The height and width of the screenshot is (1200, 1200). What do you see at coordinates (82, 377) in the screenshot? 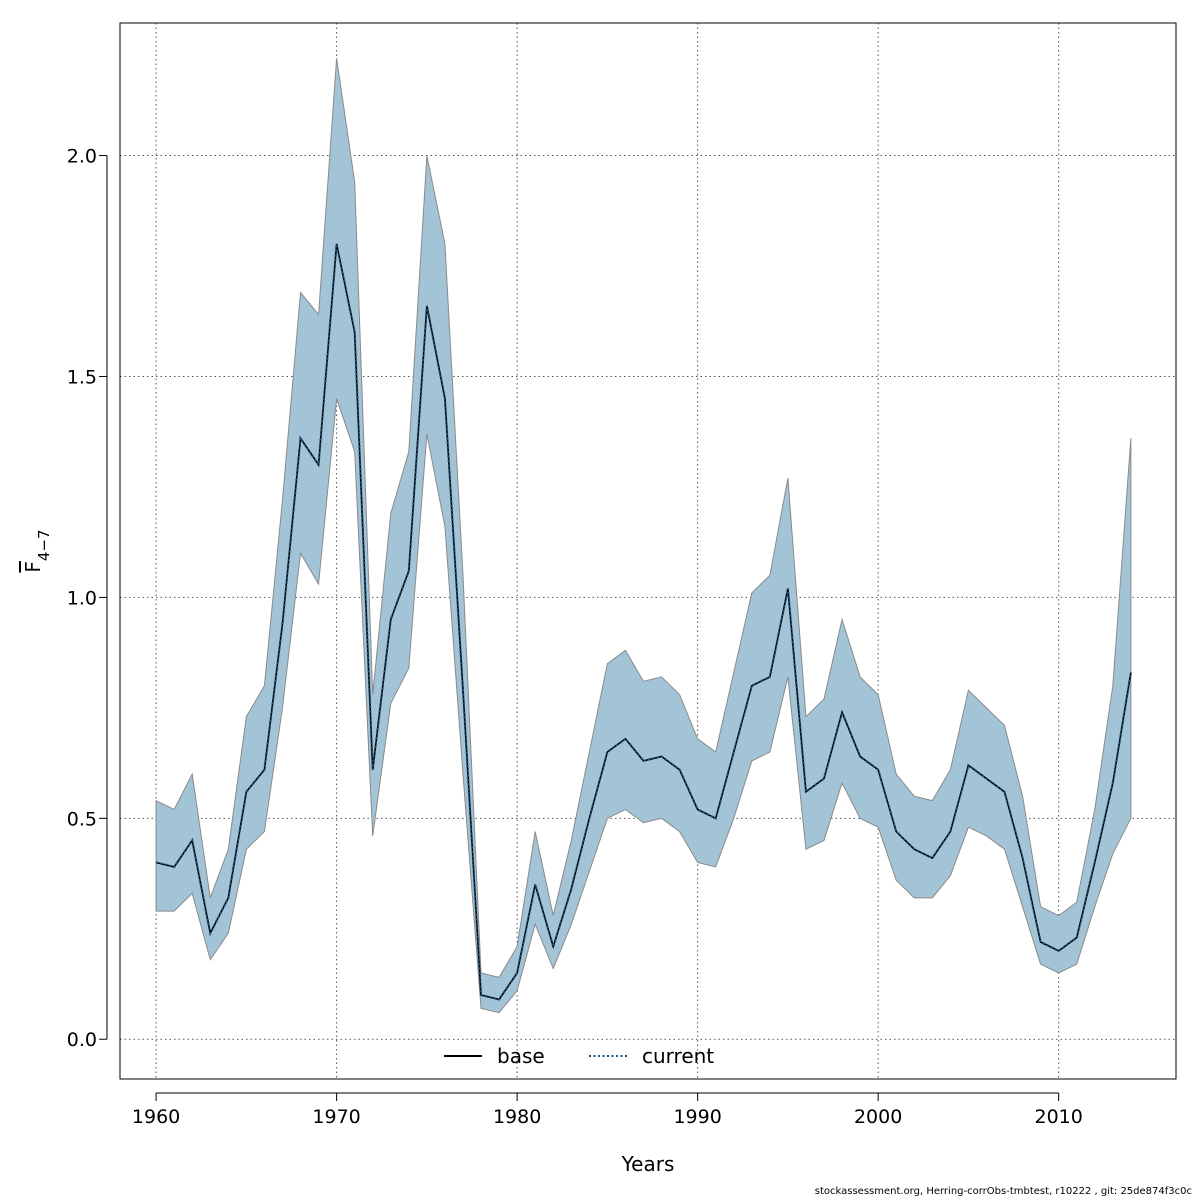
I see `y-tick-label: 1.5` at bounding box center [82, 377].